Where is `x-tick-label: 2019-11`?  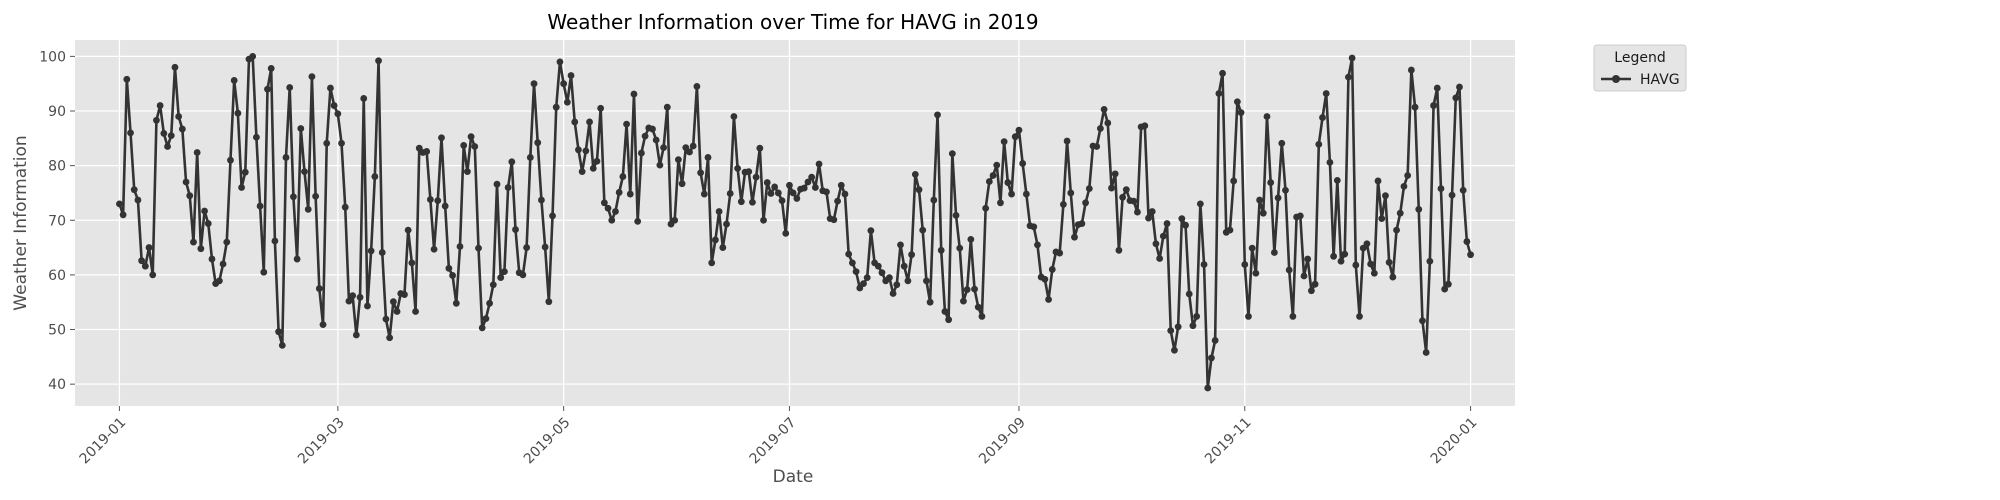 x-tick-label: 2019-11 is located at coordinates (1228, 441).